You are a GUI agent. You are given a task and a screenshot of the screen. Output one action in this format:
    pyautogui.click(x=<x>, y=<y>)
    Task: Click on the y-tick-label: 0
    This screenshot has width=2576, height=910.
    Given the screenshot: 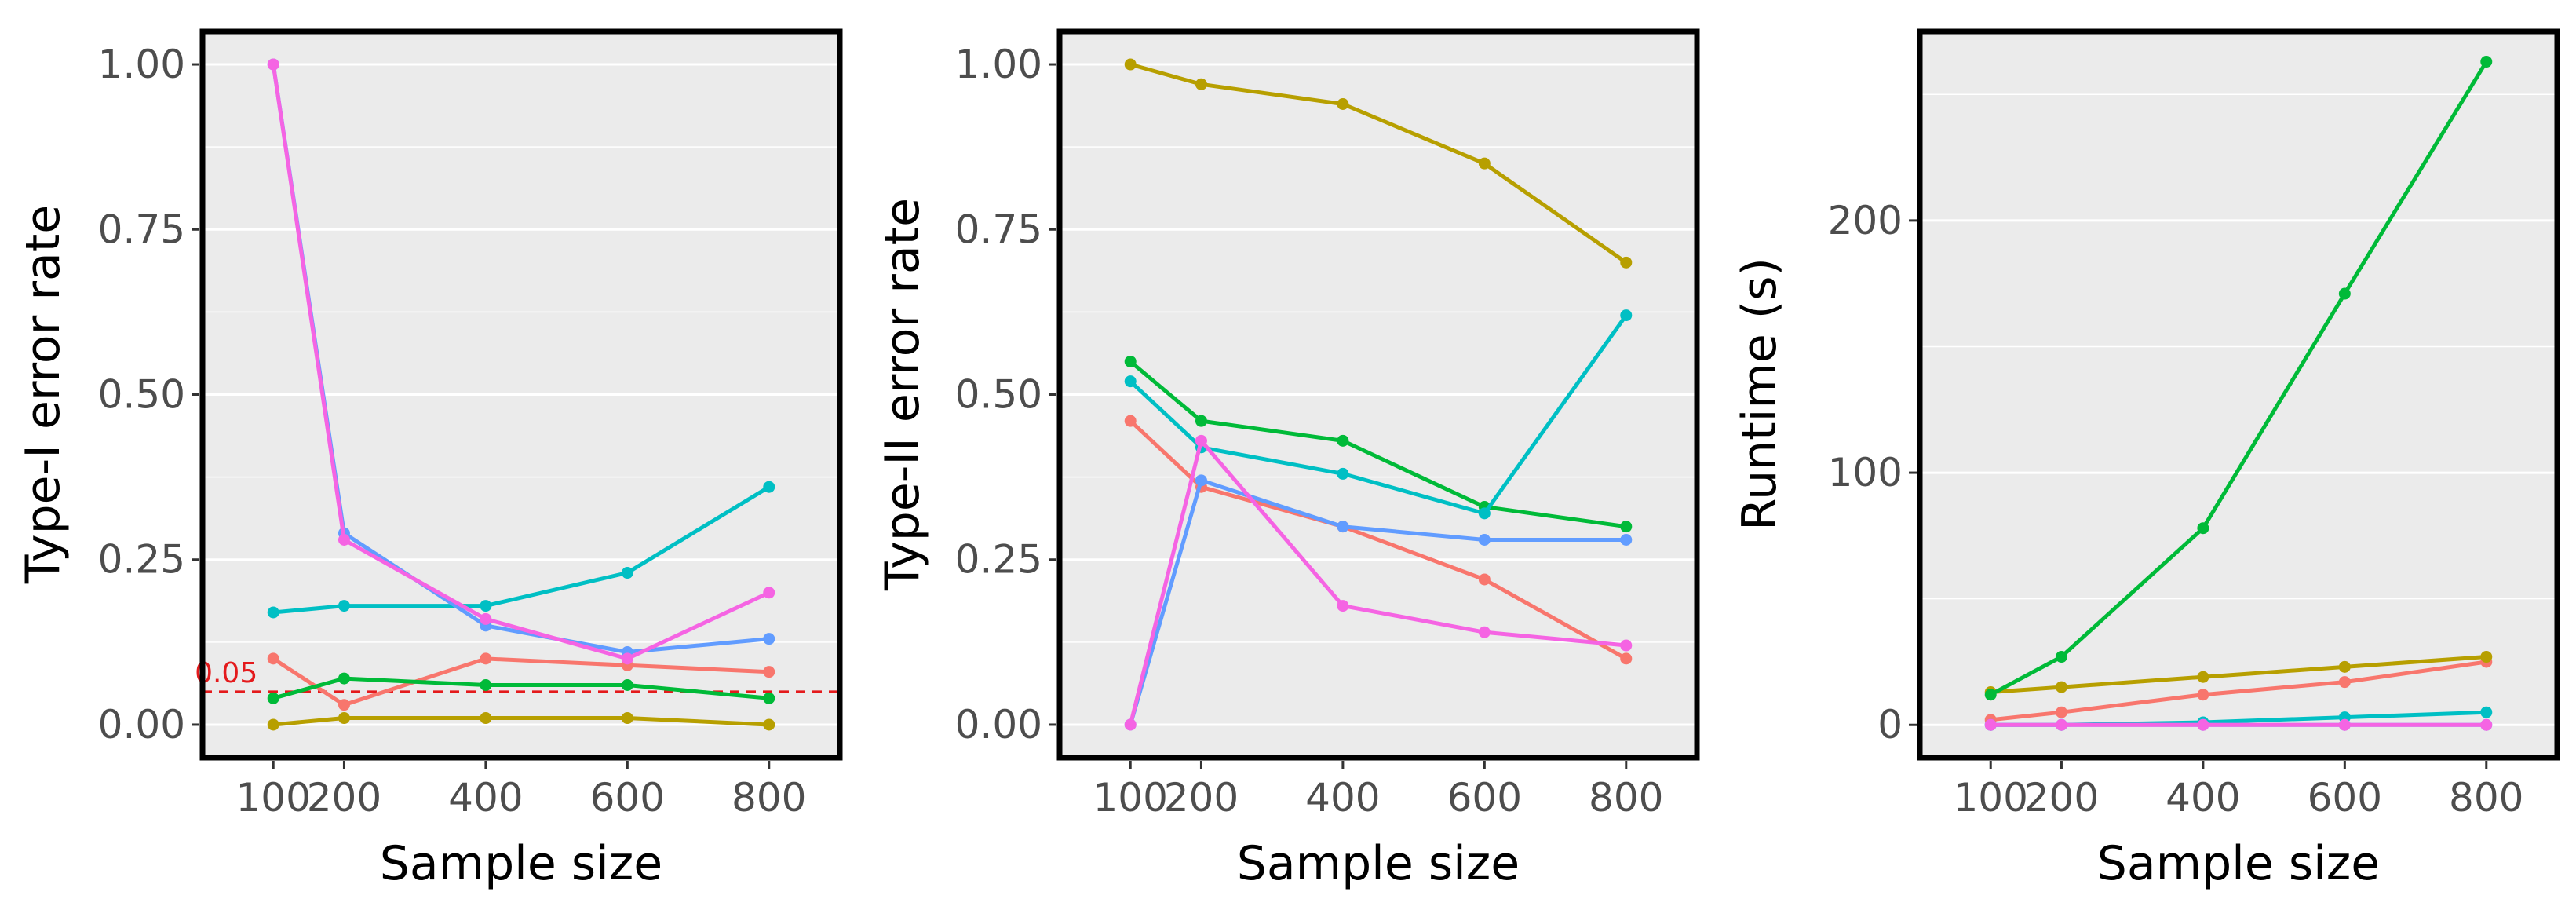 What is the action you would take?
    pyautogui.click(x=1890, y=724)
    